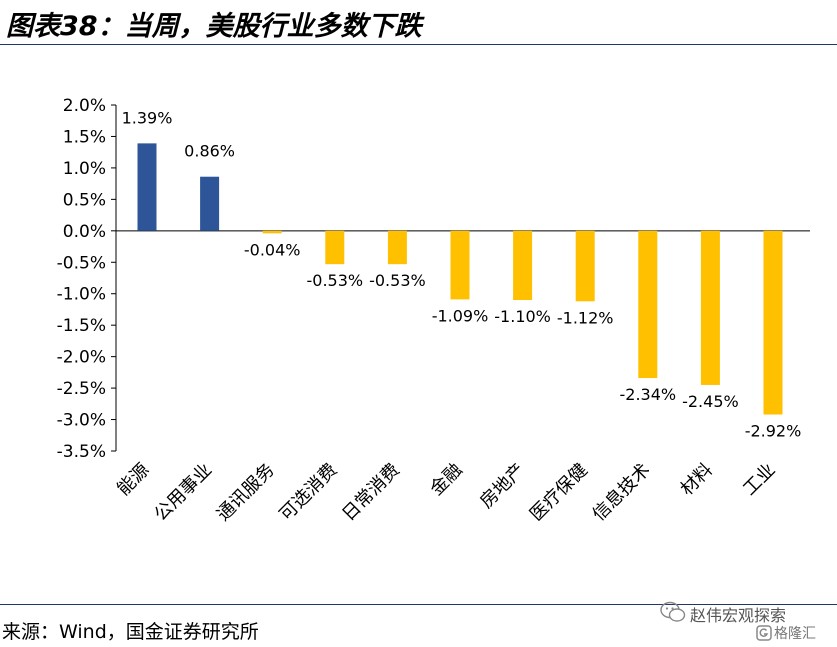  I want to click on data-label: -1.10%, so click(522, 316).